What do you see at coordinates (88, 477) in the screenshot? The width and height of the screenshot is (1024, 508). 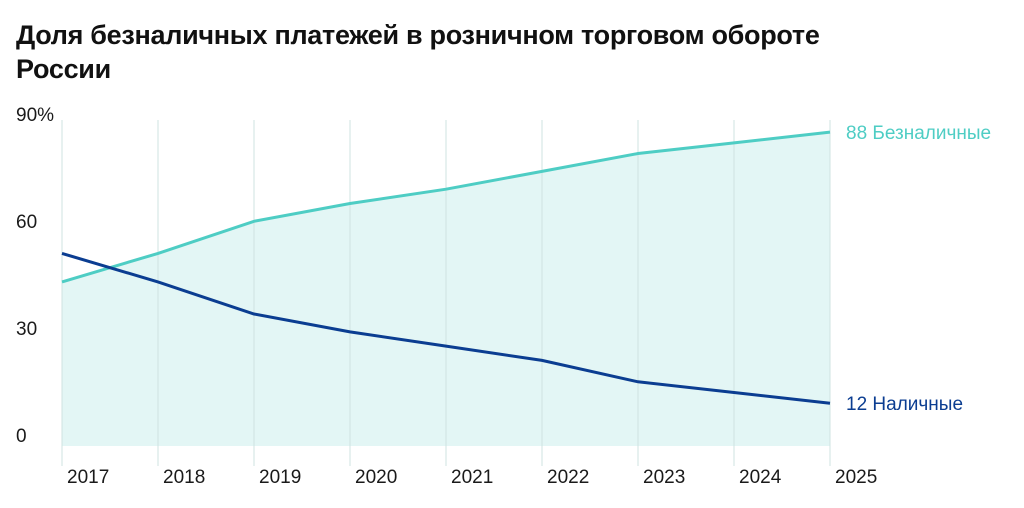 I see `x-tick-label: 2017` at bounding box center [88, 477].